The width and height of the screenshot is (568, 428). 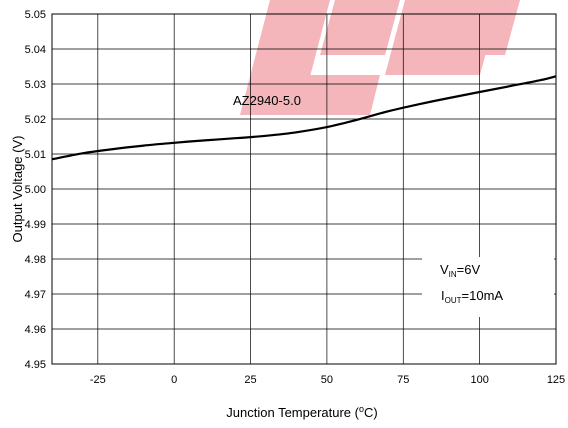 I want to click on y-tick-label: 4.96, so click(x=35, y=330).